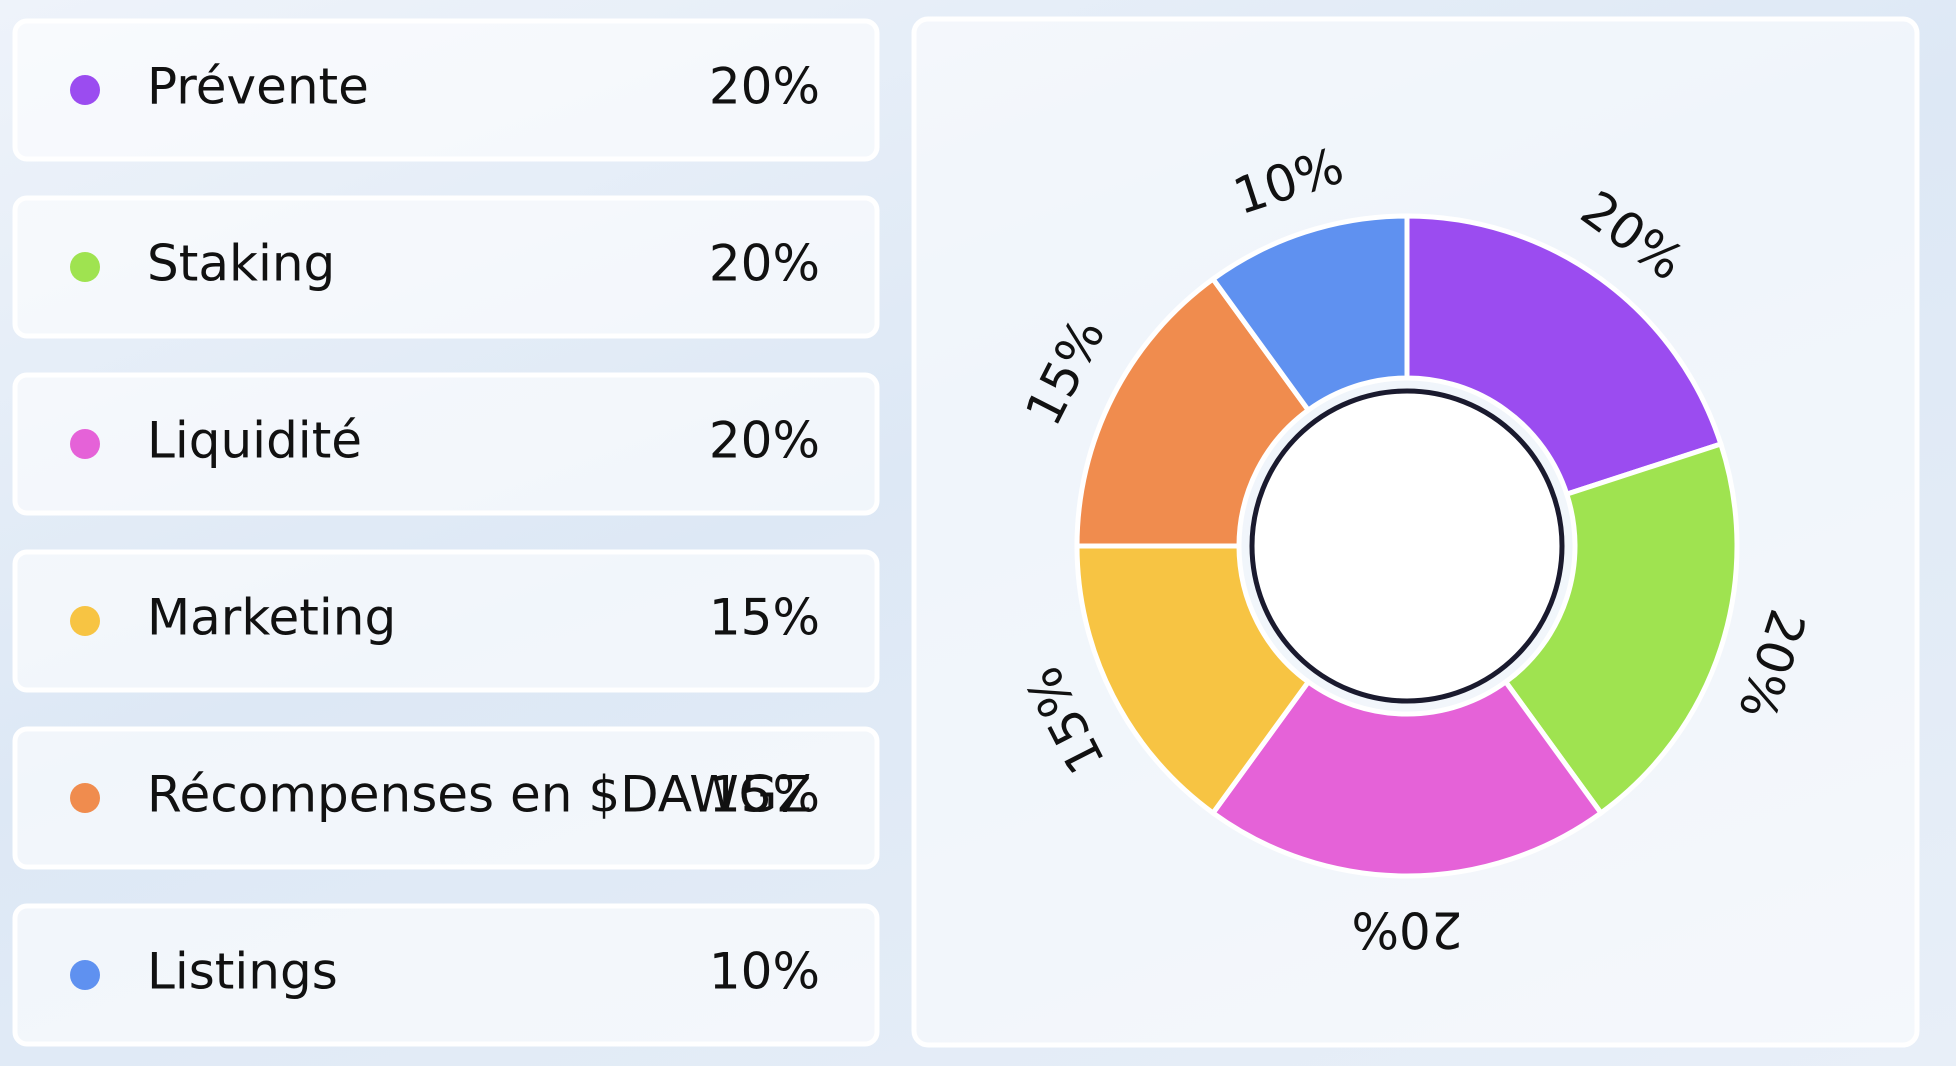  I want to click on legend-label: Récompenses en $DAWGZ, so click(479, 795).